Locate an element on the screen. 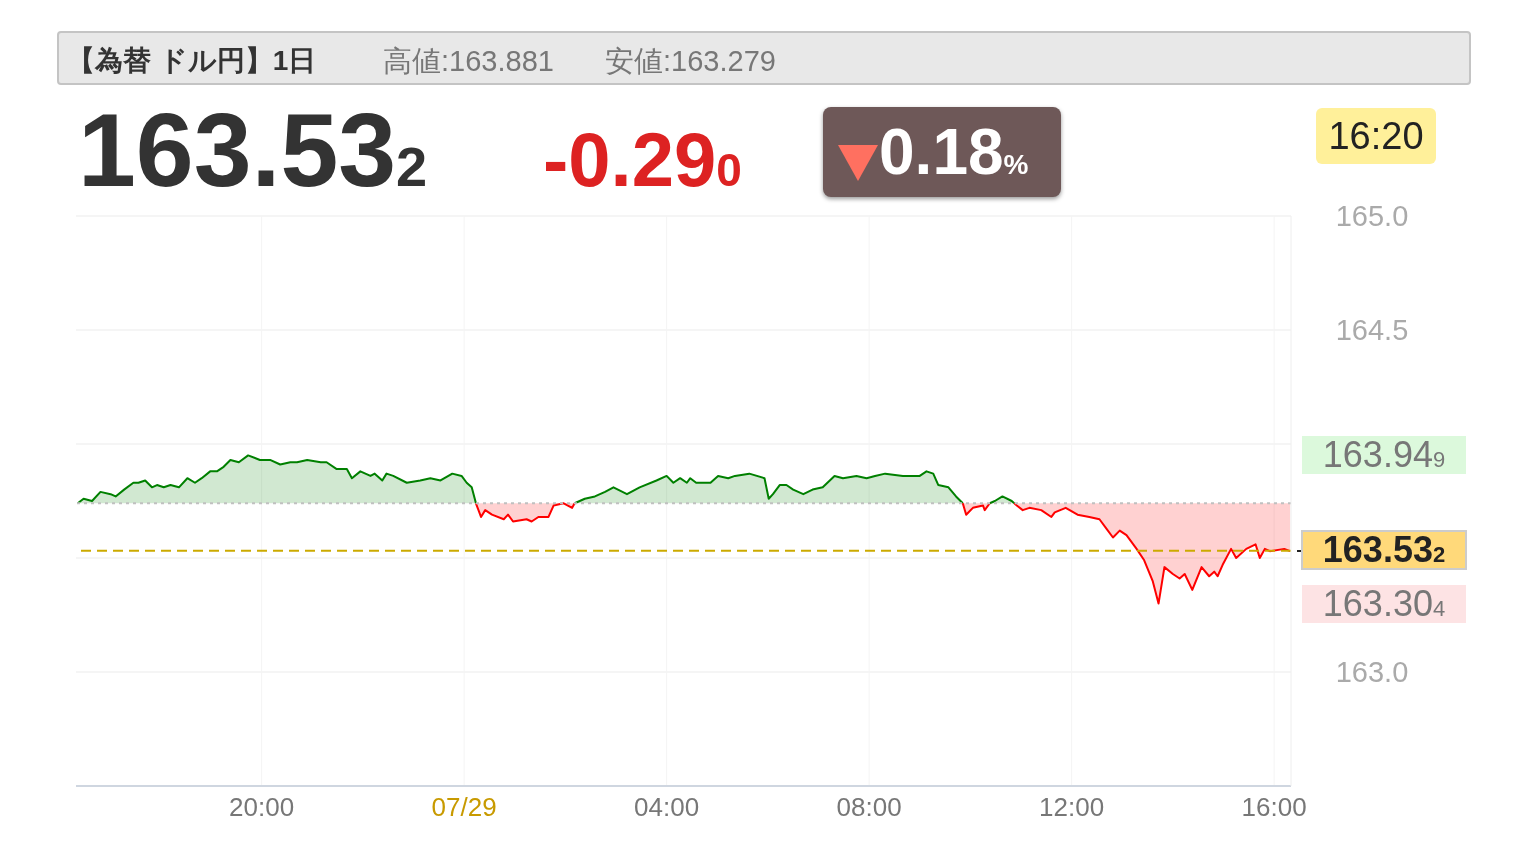 The image size is (1530, 850). text: -0.290 is located at coordinates (642, 159).